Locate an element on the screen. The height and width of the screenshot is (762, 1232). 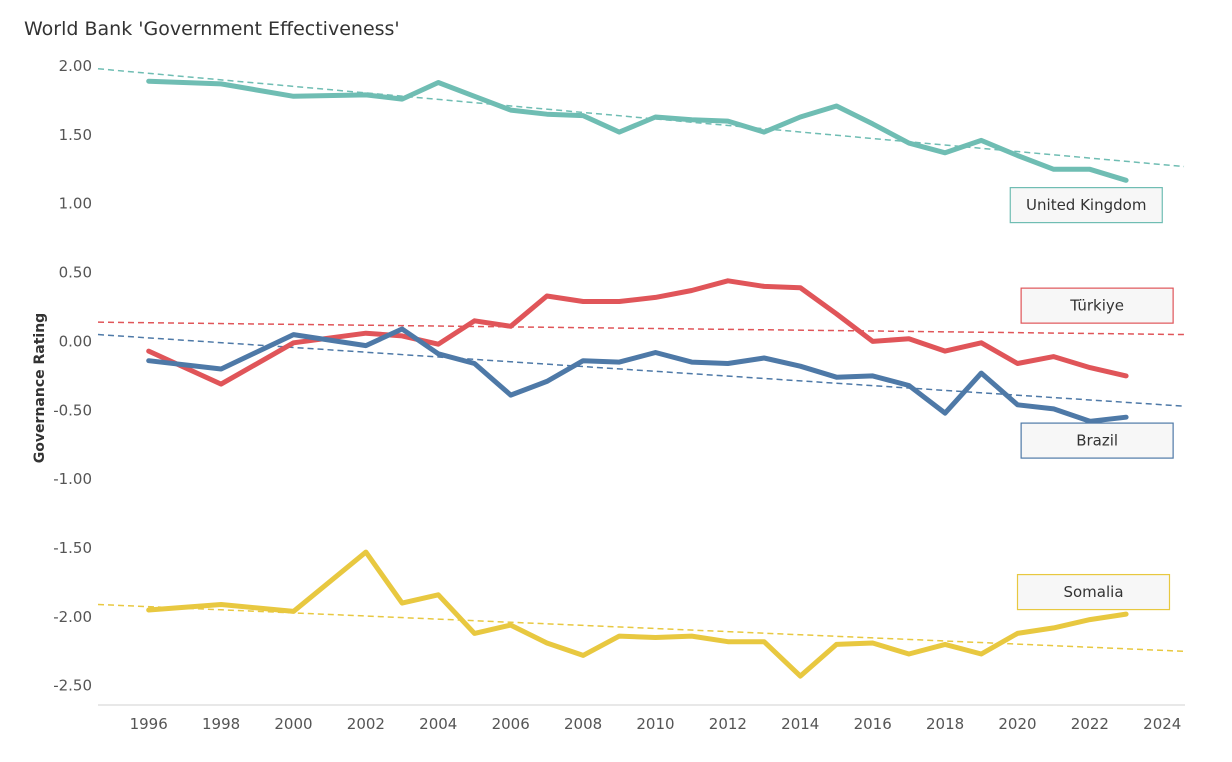
x-tick-label: 2006 is located at coordinates (511, 724).